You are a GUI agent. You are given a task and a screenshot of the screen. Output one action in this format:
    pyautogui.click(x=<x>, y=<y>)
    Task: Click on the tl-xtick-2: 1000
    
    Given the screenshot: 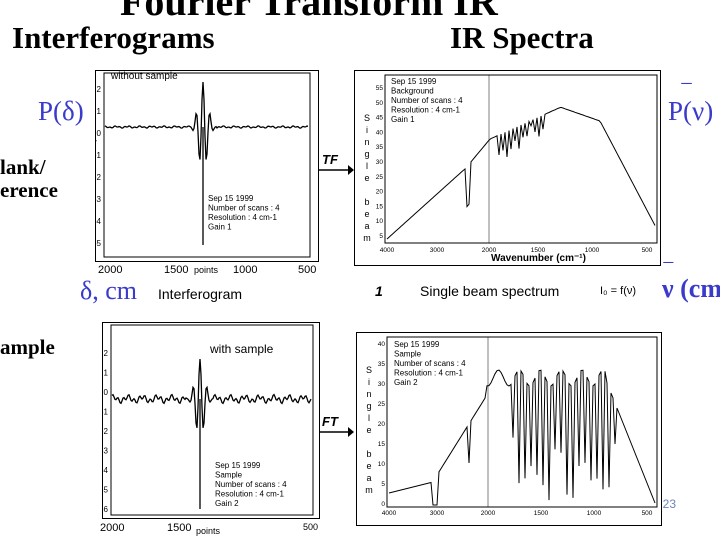 What is the action you would take?
    pyautogui.click(x=245, y=270)
    